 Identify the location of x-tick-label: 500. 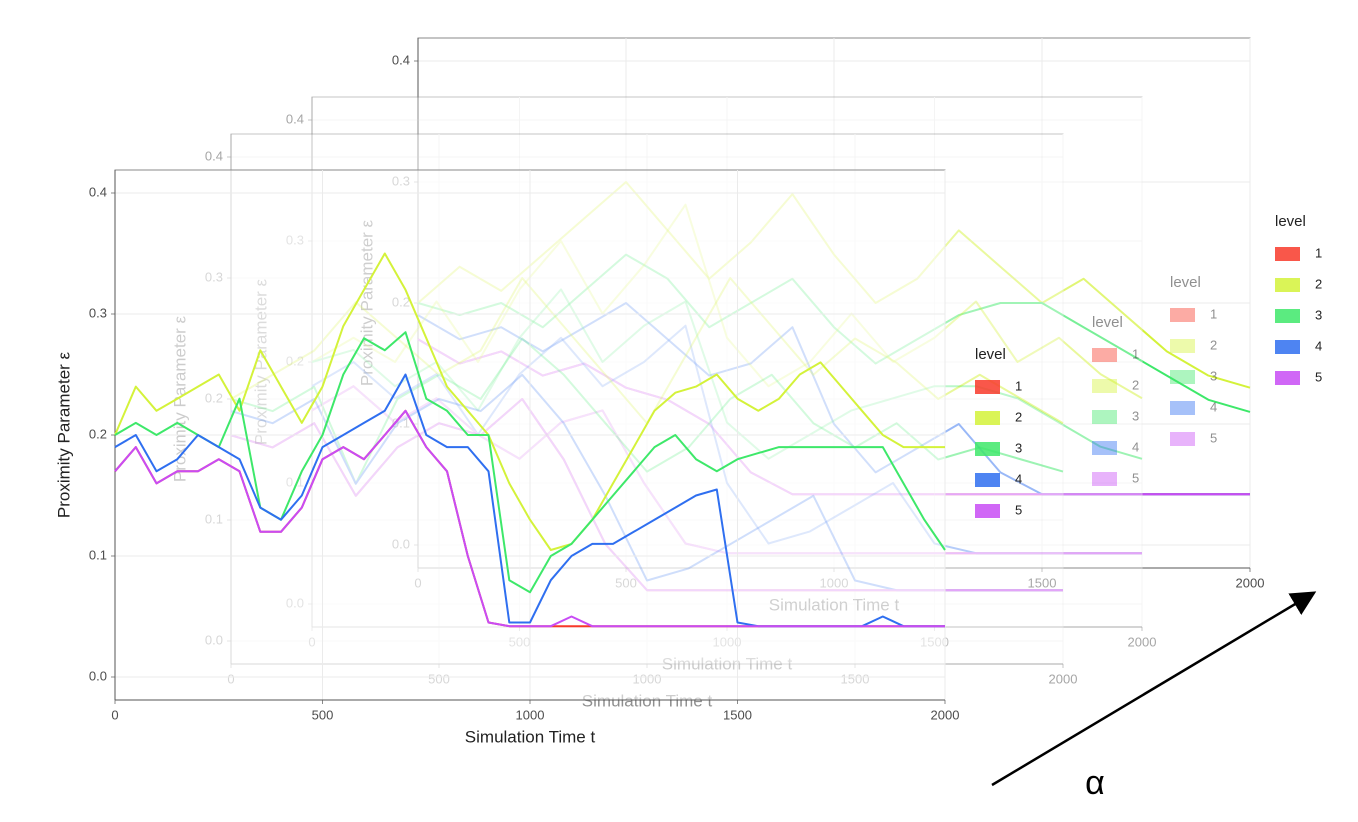
(323, 714).